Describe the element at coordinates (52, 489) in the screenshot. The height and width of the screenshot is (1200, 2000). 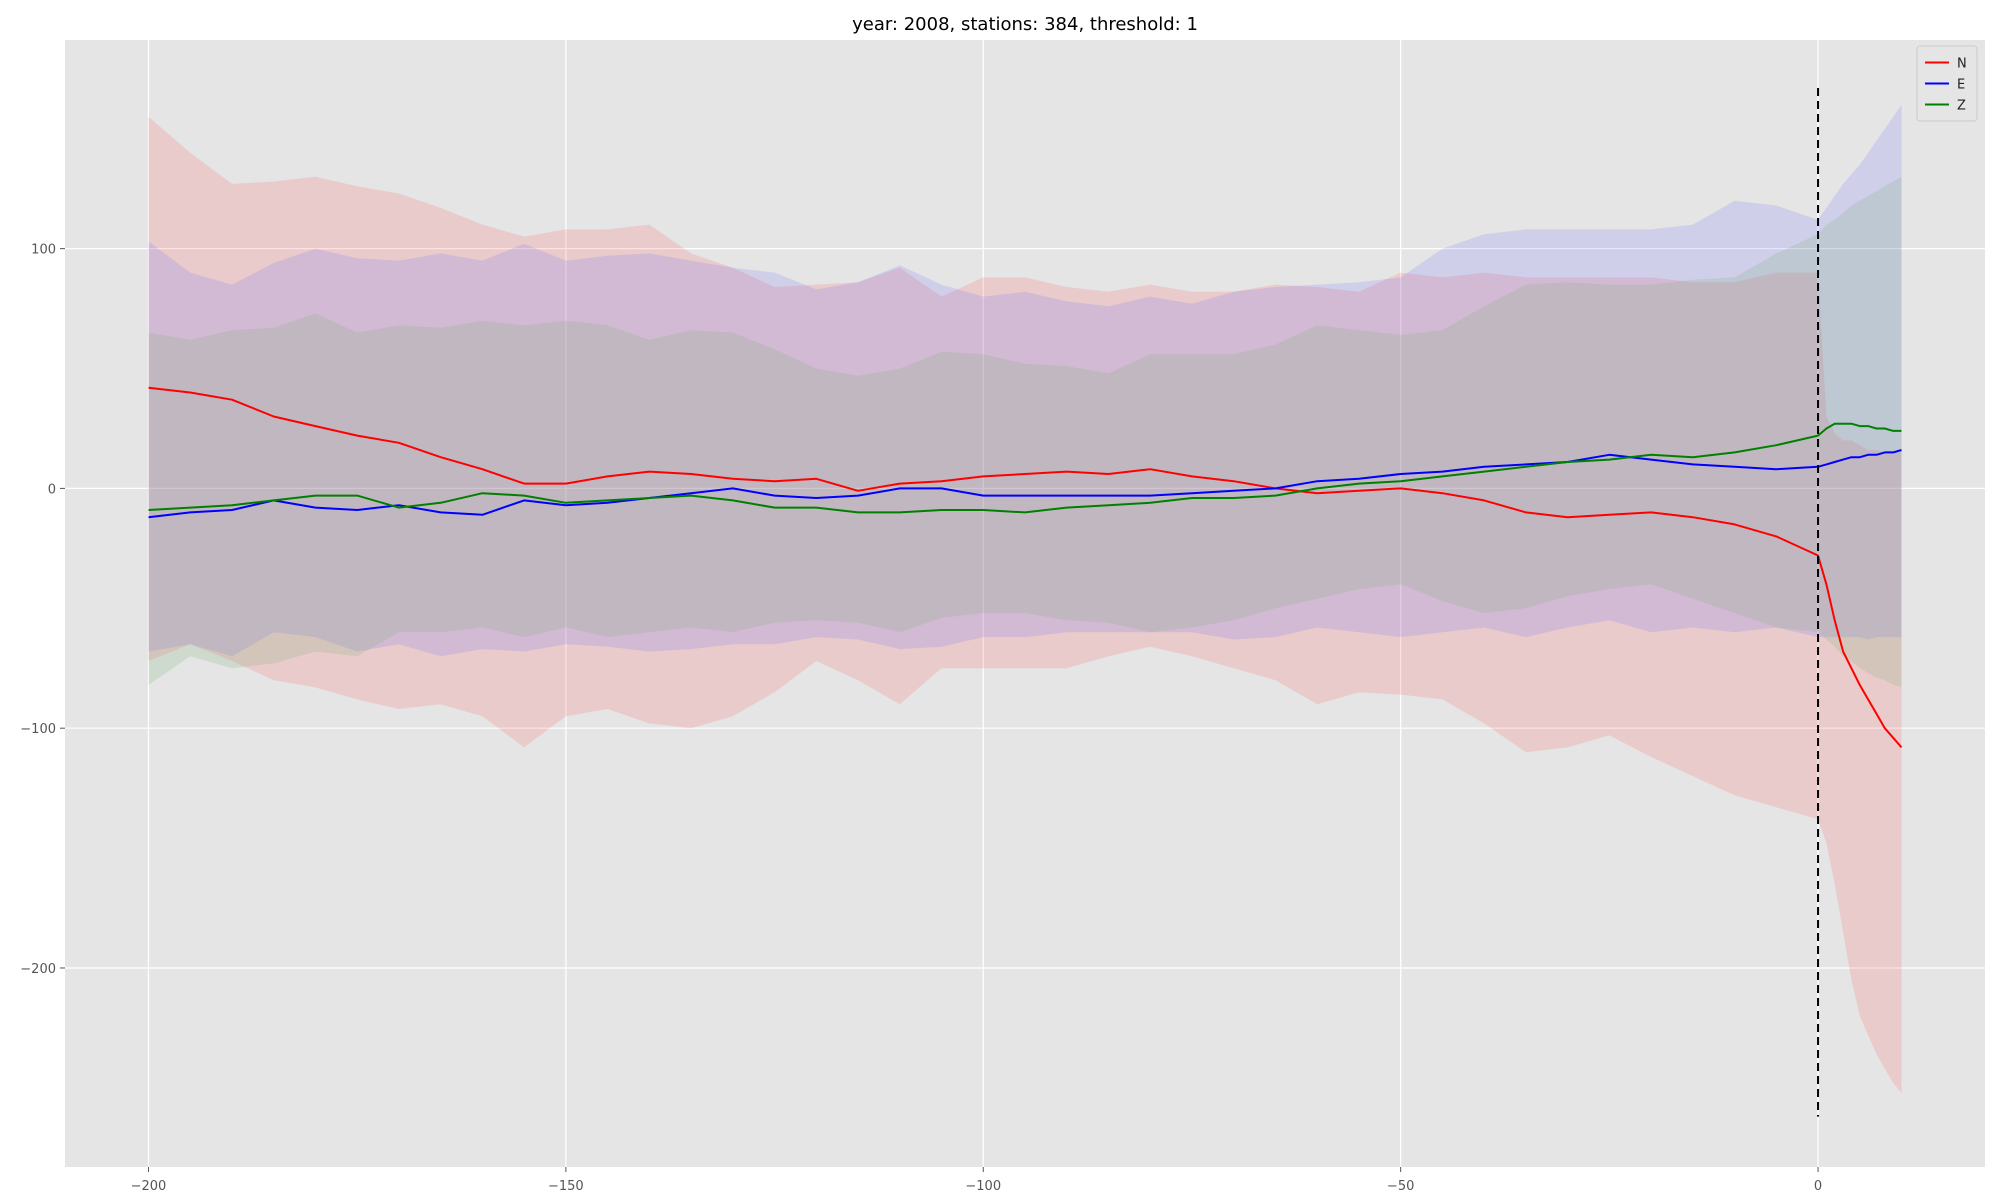
I see `y-tick-label: 0` at that location.